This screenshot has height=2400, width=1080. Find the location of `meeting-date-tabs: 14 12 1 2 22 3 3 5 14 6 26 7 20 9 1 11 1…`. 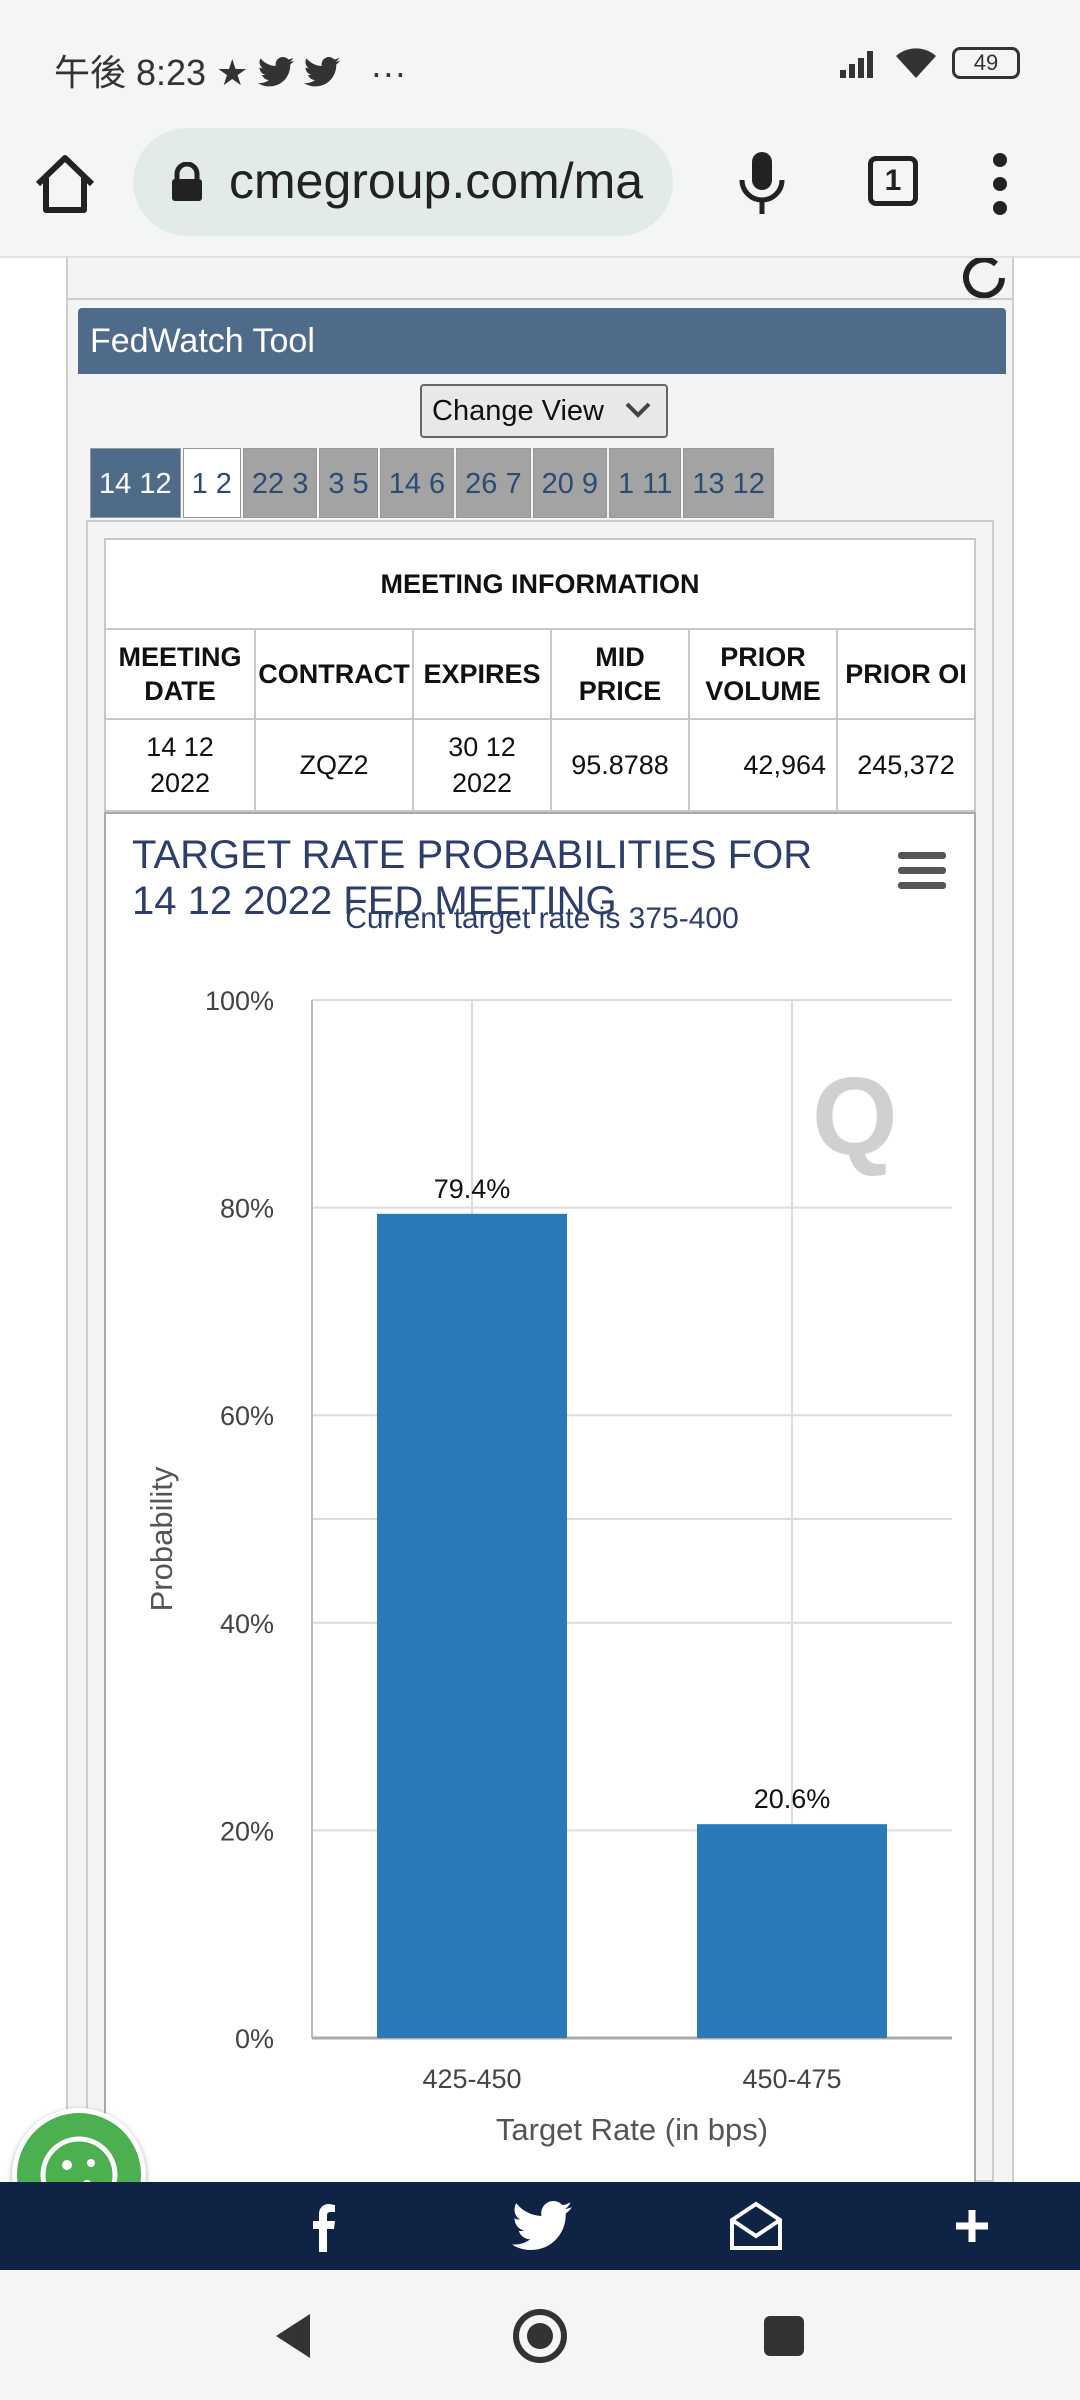

meeting-date-tabs: 14 12 1 2 22 3 3 5 14 6 26 7 20 9 1 11 1… is located at coordinates (432, 483).